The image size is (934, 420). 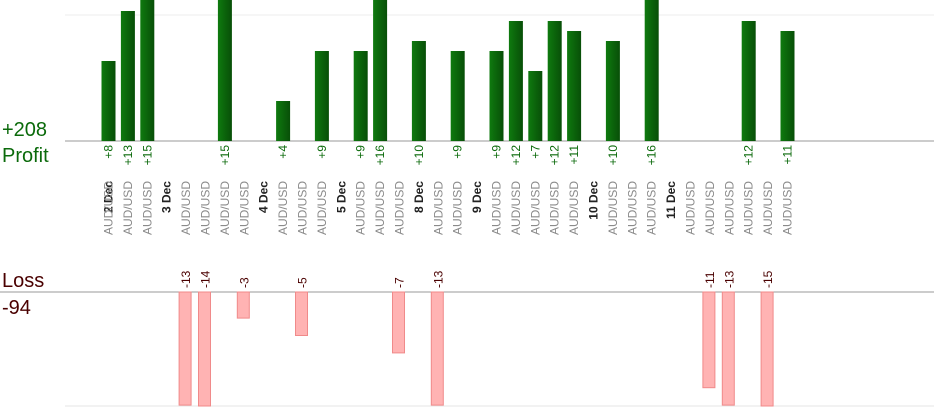 What do you see at coordinates (16, 308) in the screenshot?
I see `loss-total: -94` at bounding box center [16, 308].